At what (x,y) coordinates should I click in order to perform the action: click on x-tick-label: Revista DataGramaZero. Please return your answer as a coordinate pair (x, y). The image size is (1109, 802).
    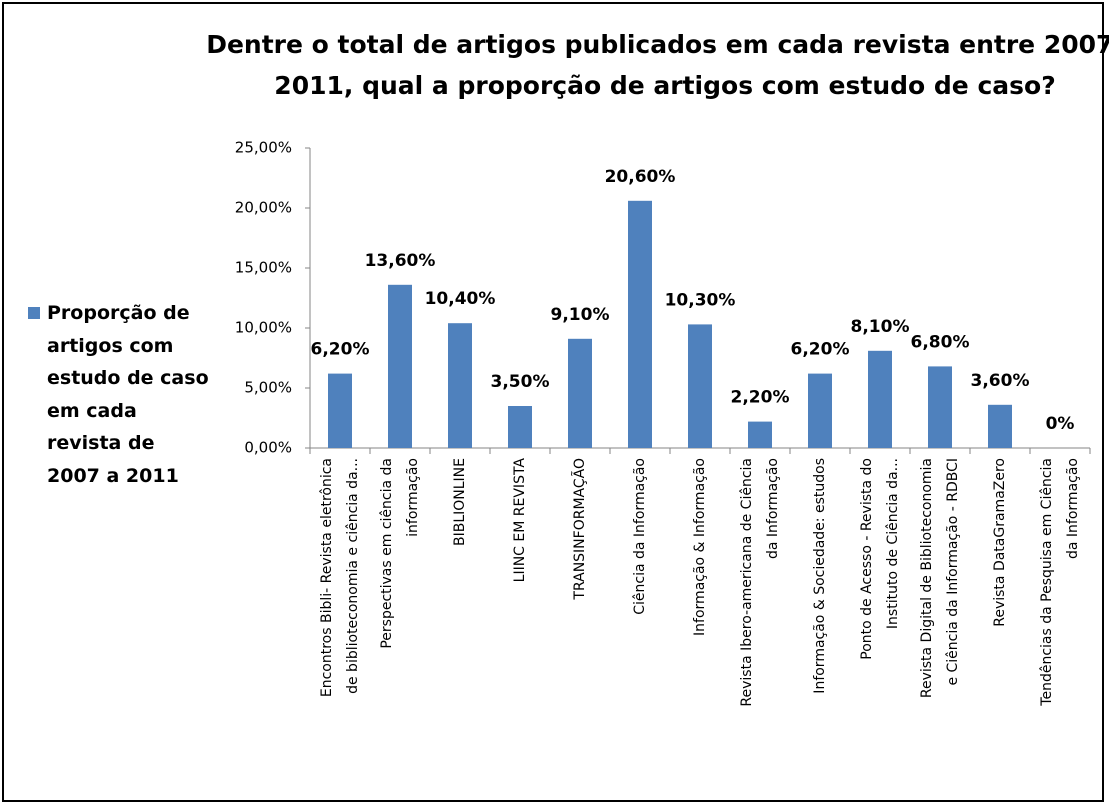
    Looking at the image, I should click on (1000, 542).